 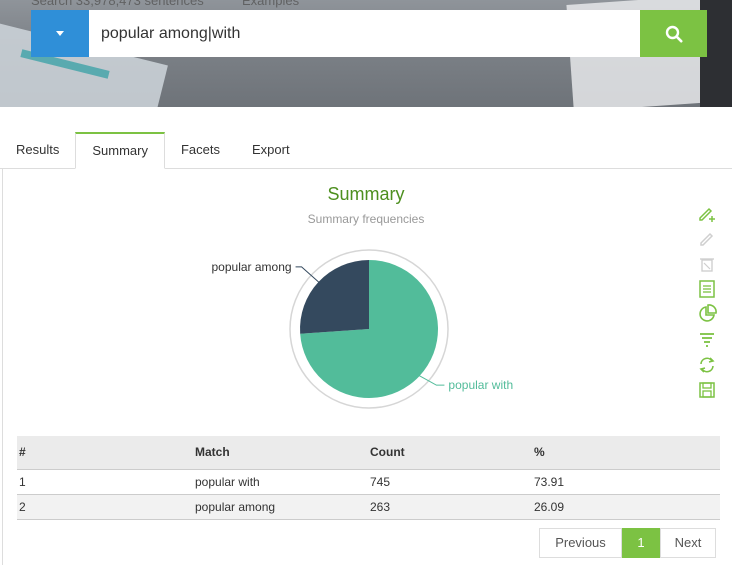 I want to click on search-icon, so click(x=674, y=34).